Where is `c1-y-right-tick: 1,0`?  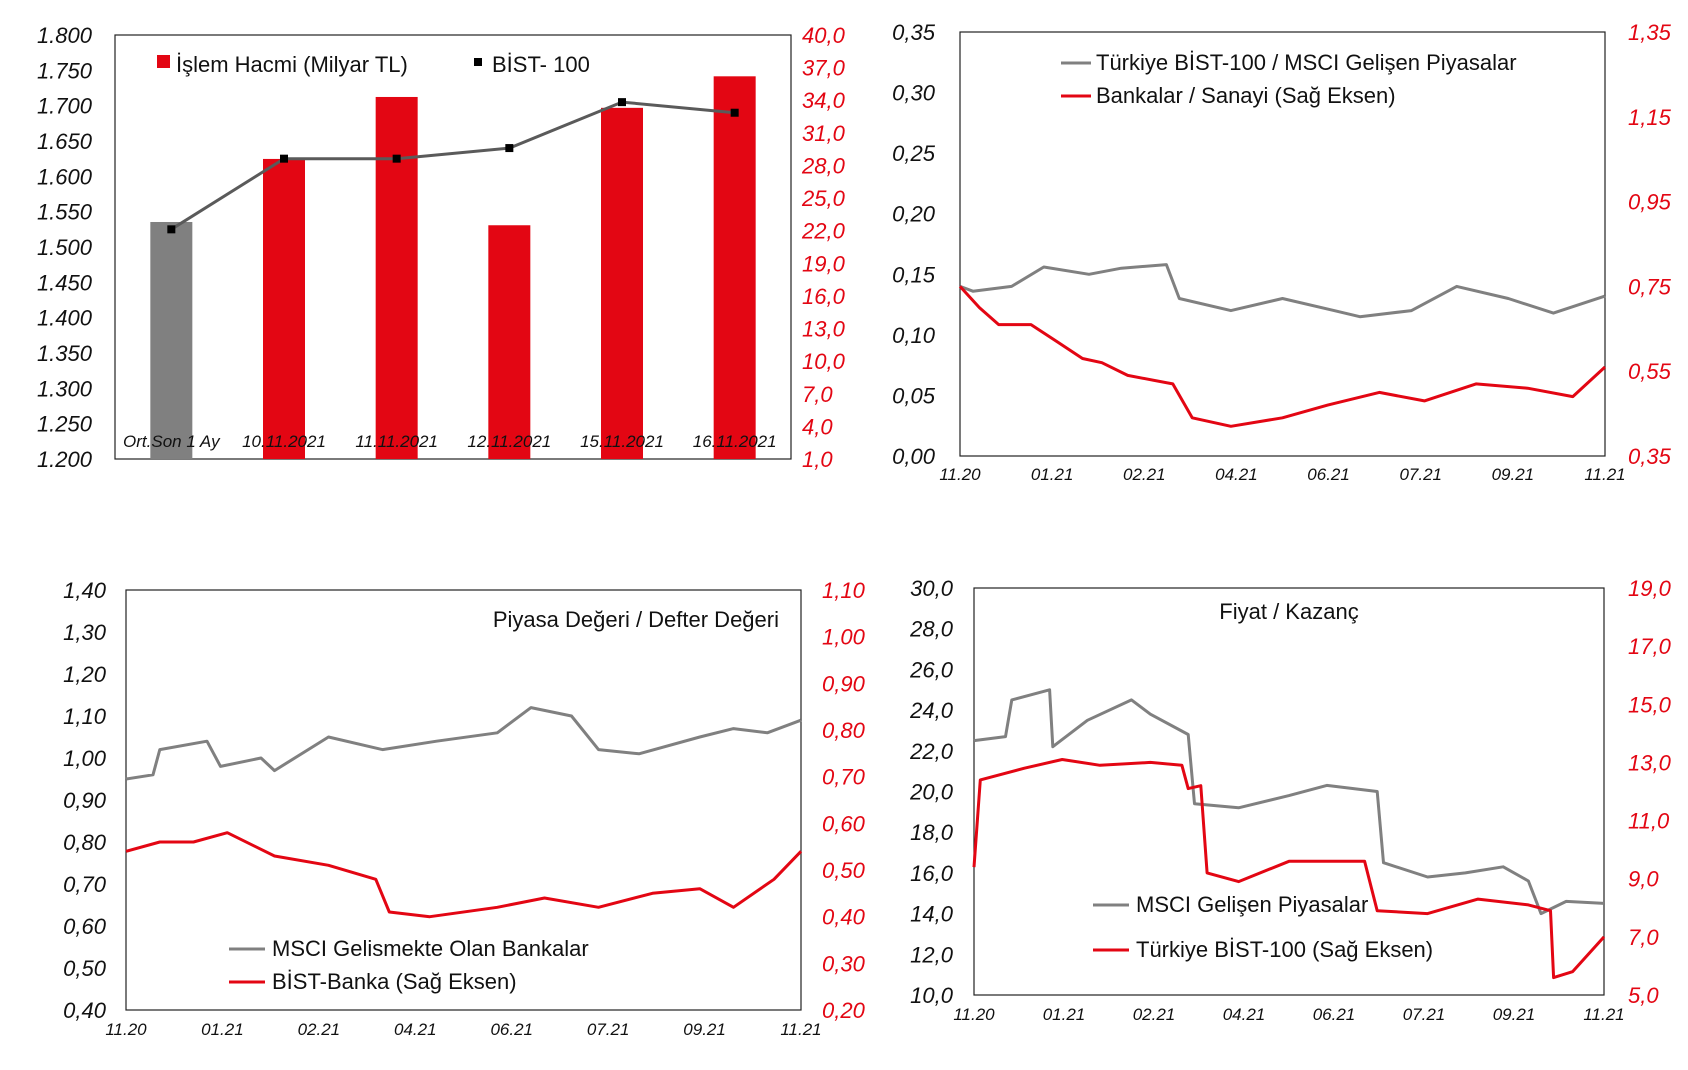
c1-y-right-tick: 1,0 is located at coordinates (817, 459).